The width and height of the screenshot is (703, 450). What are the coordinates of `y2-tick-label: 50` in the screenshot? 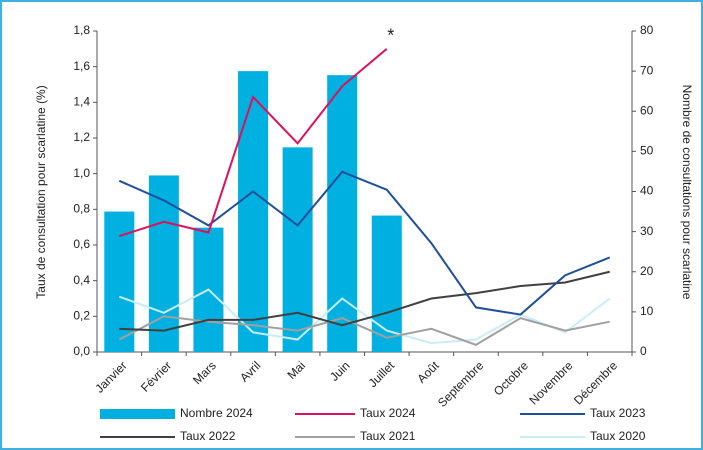 It's located at (647, 151).